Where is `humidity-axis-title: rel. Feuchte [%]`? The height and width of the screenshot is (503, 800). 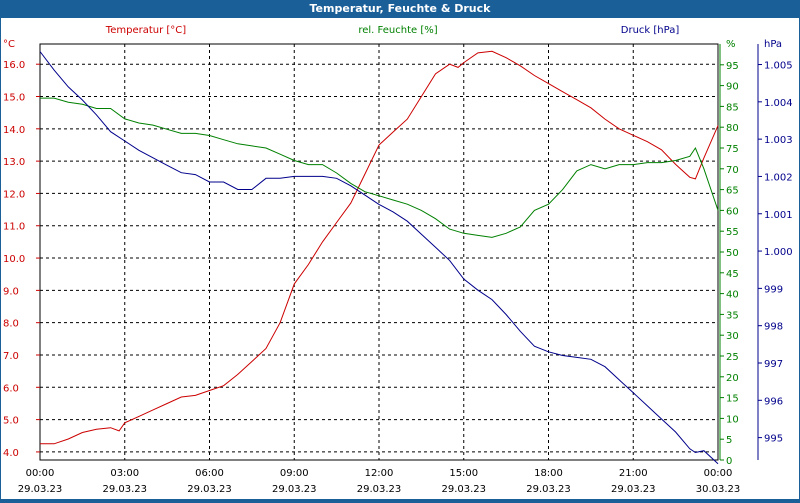 humidity-axis-title: rel. Feuchte [%] is located at coordinates (397, 30).